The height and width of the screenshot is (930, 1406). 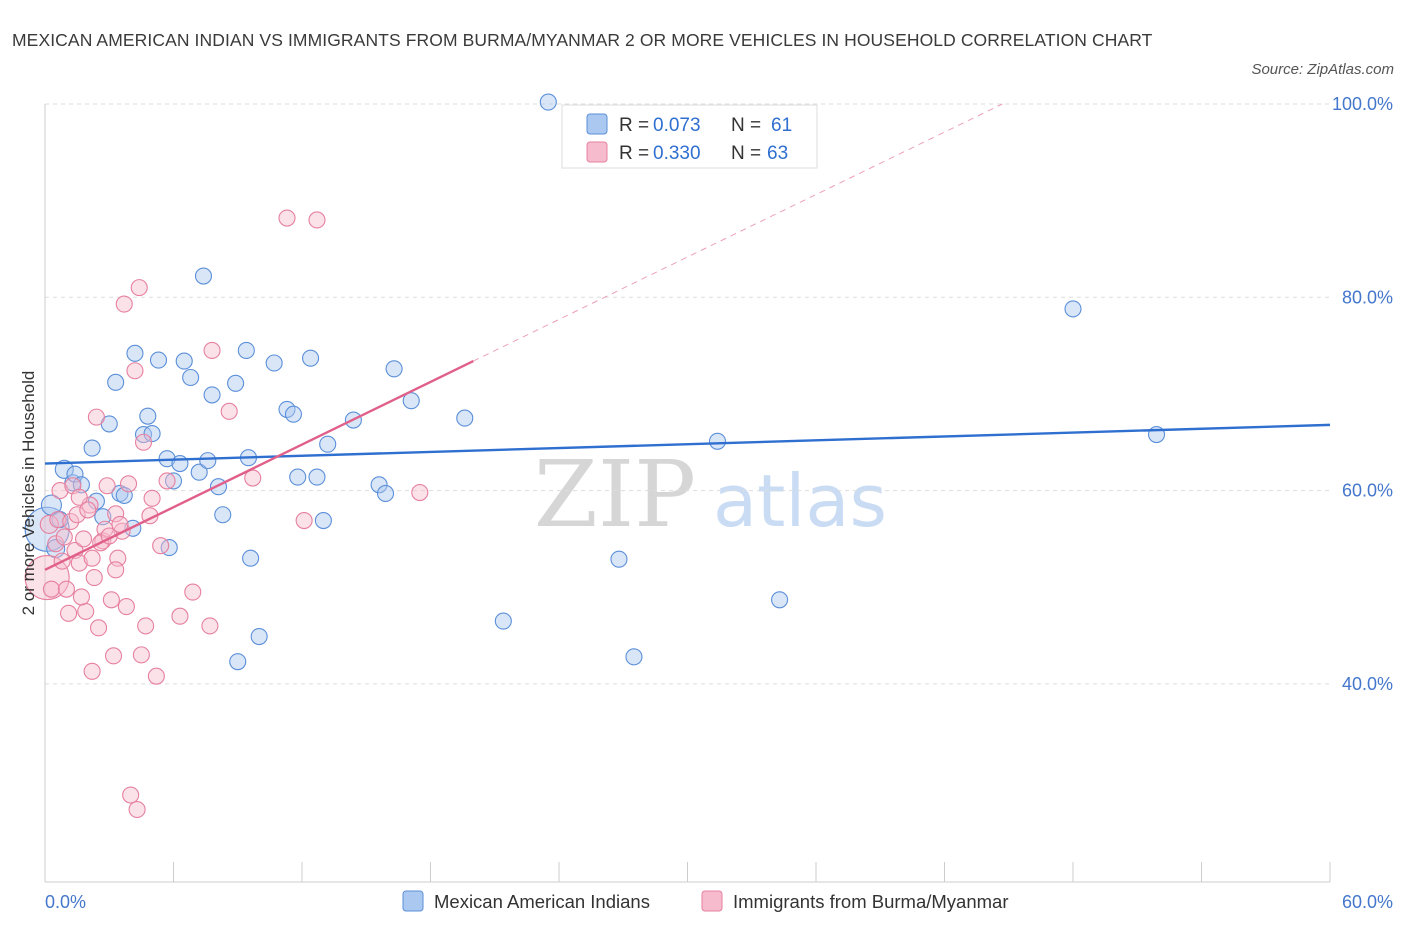 I want to click on watermark: ZIP atlas, so click(x=710, y=494).